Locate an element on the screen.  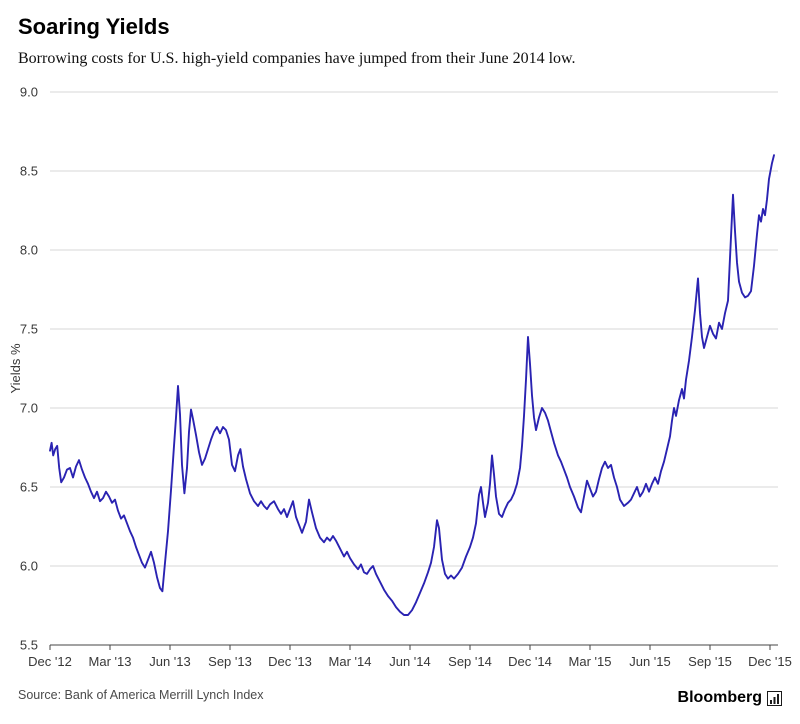
y-tick-label: 6.5 is located at coordinates (29, 487).